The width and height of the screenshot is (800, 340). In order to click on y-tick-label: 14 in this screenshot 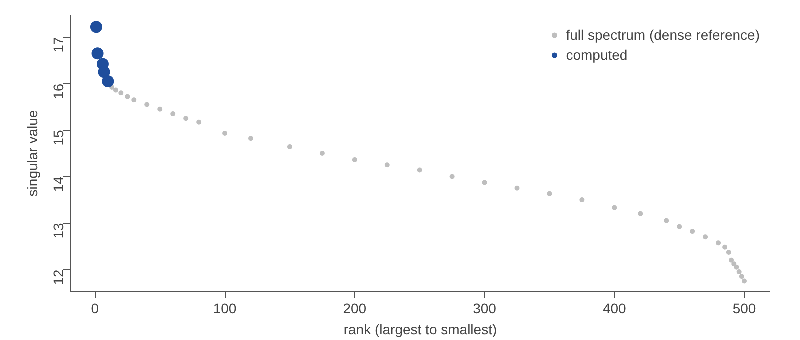, I will do `click(58, 184)`.